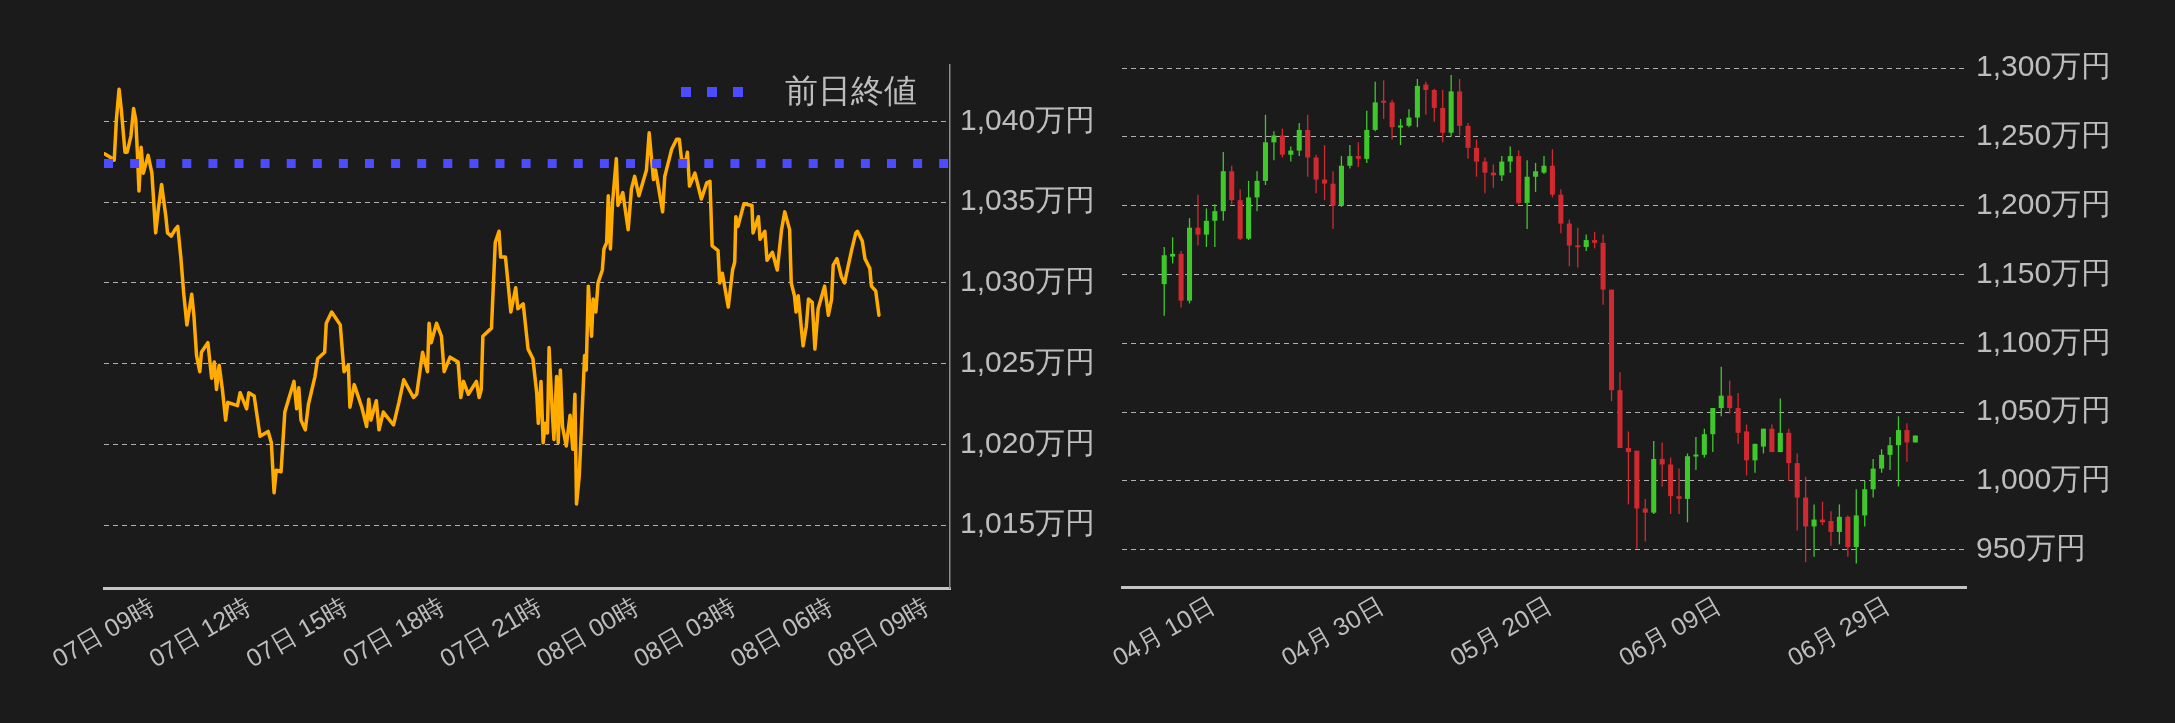 This screenshot has width=2175, height=723. I want to click on y-tick-label: 1,020万円, so click(1028, 442).